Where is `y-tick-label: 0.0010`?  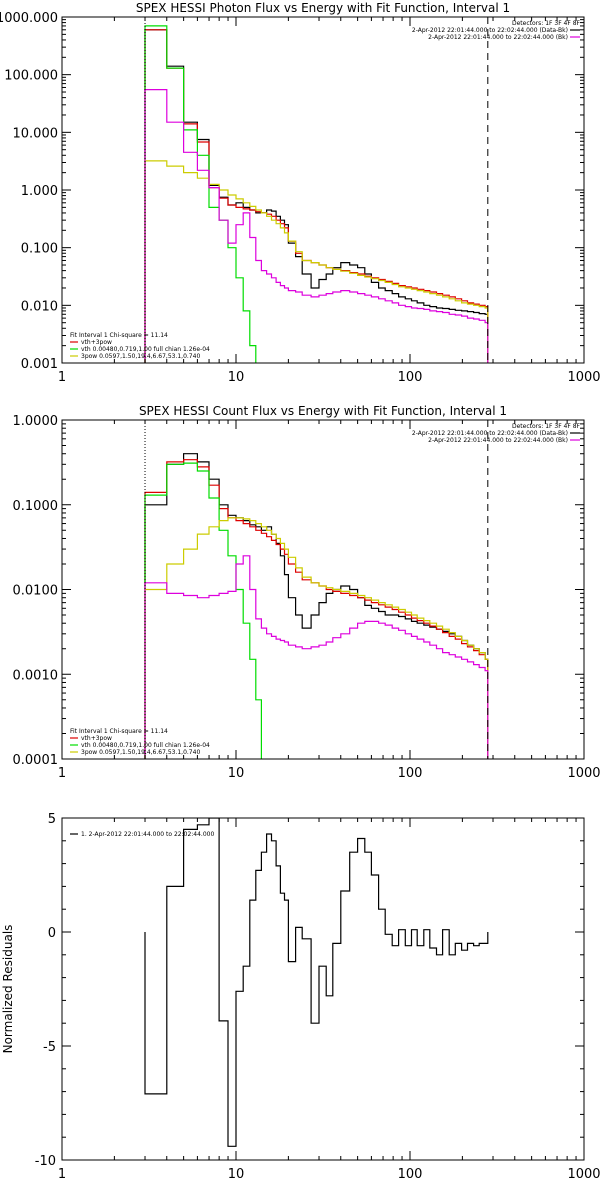
y-tick-label: 0.0010 is located at coordinates (36, 675).